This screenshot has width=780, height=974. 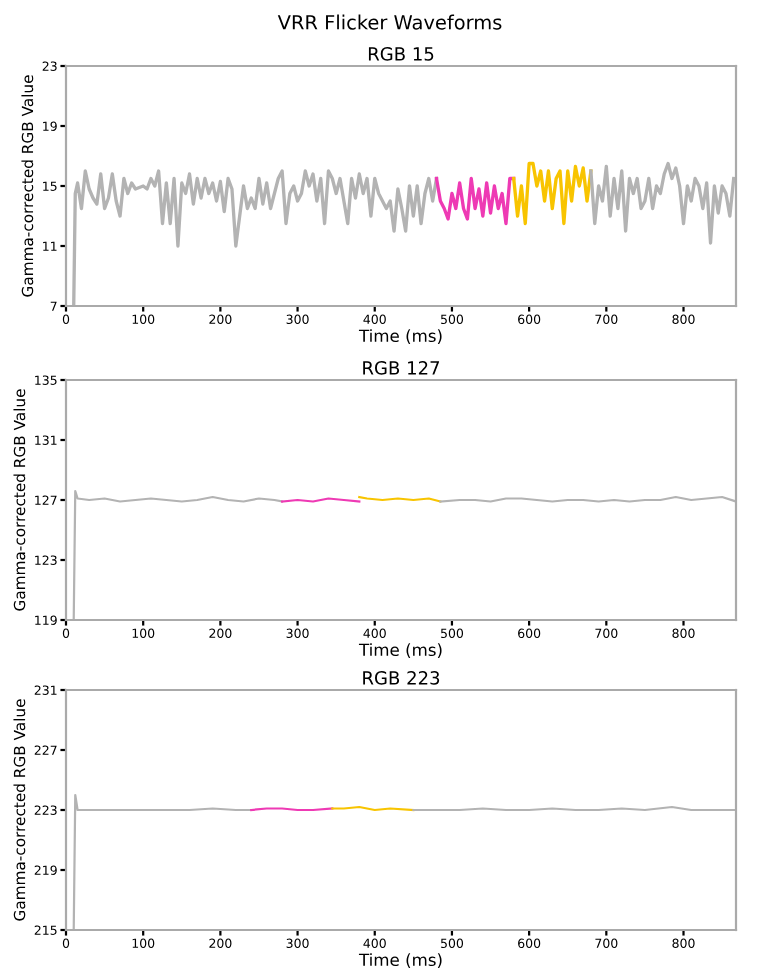 I want to click on chart-subtitle: RGB 15, so click(x=401, y=54).